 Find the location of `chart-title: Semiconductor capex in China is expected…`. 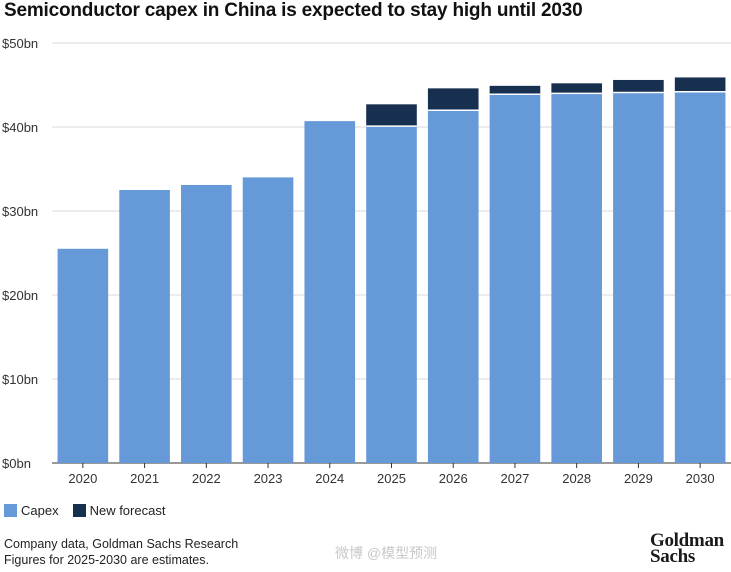

chart-title: Semiconductor capex in China is expected… is located at coordinates (293, 10).